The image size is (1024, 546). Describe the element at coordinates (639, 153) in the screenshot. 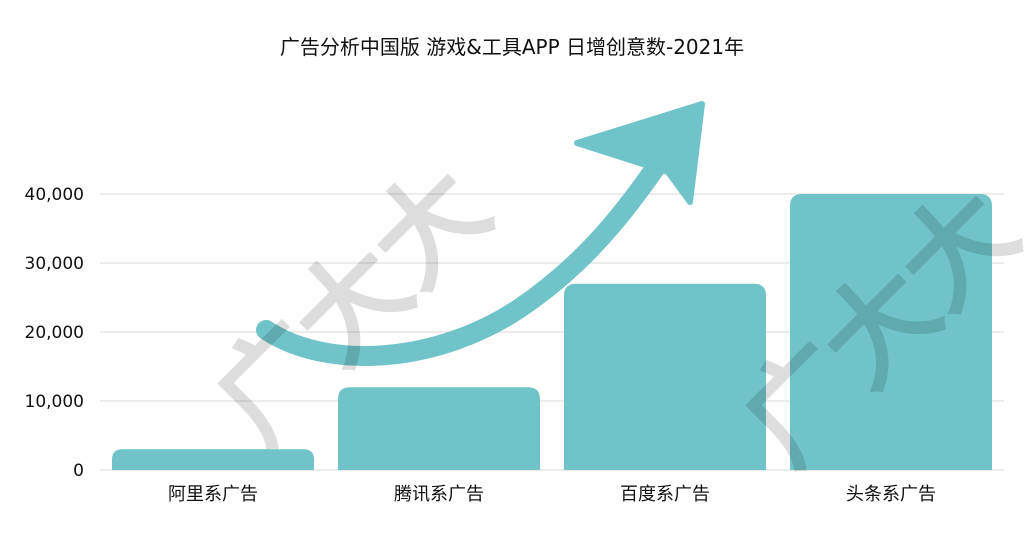

I see `trend-arrow-head` at that location.